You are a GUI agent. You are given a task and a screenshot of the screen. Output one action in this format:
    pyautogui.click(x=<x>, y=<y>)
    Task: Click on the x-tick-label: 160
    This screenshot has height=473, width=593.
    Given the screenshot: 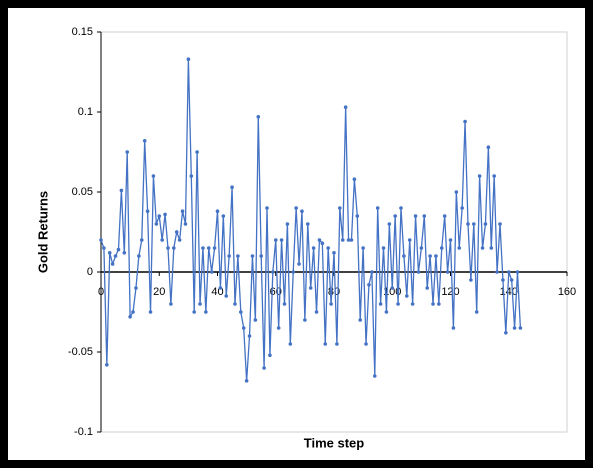 What is the action you would take?
    pyautogui.click(x=567, y=292)
    